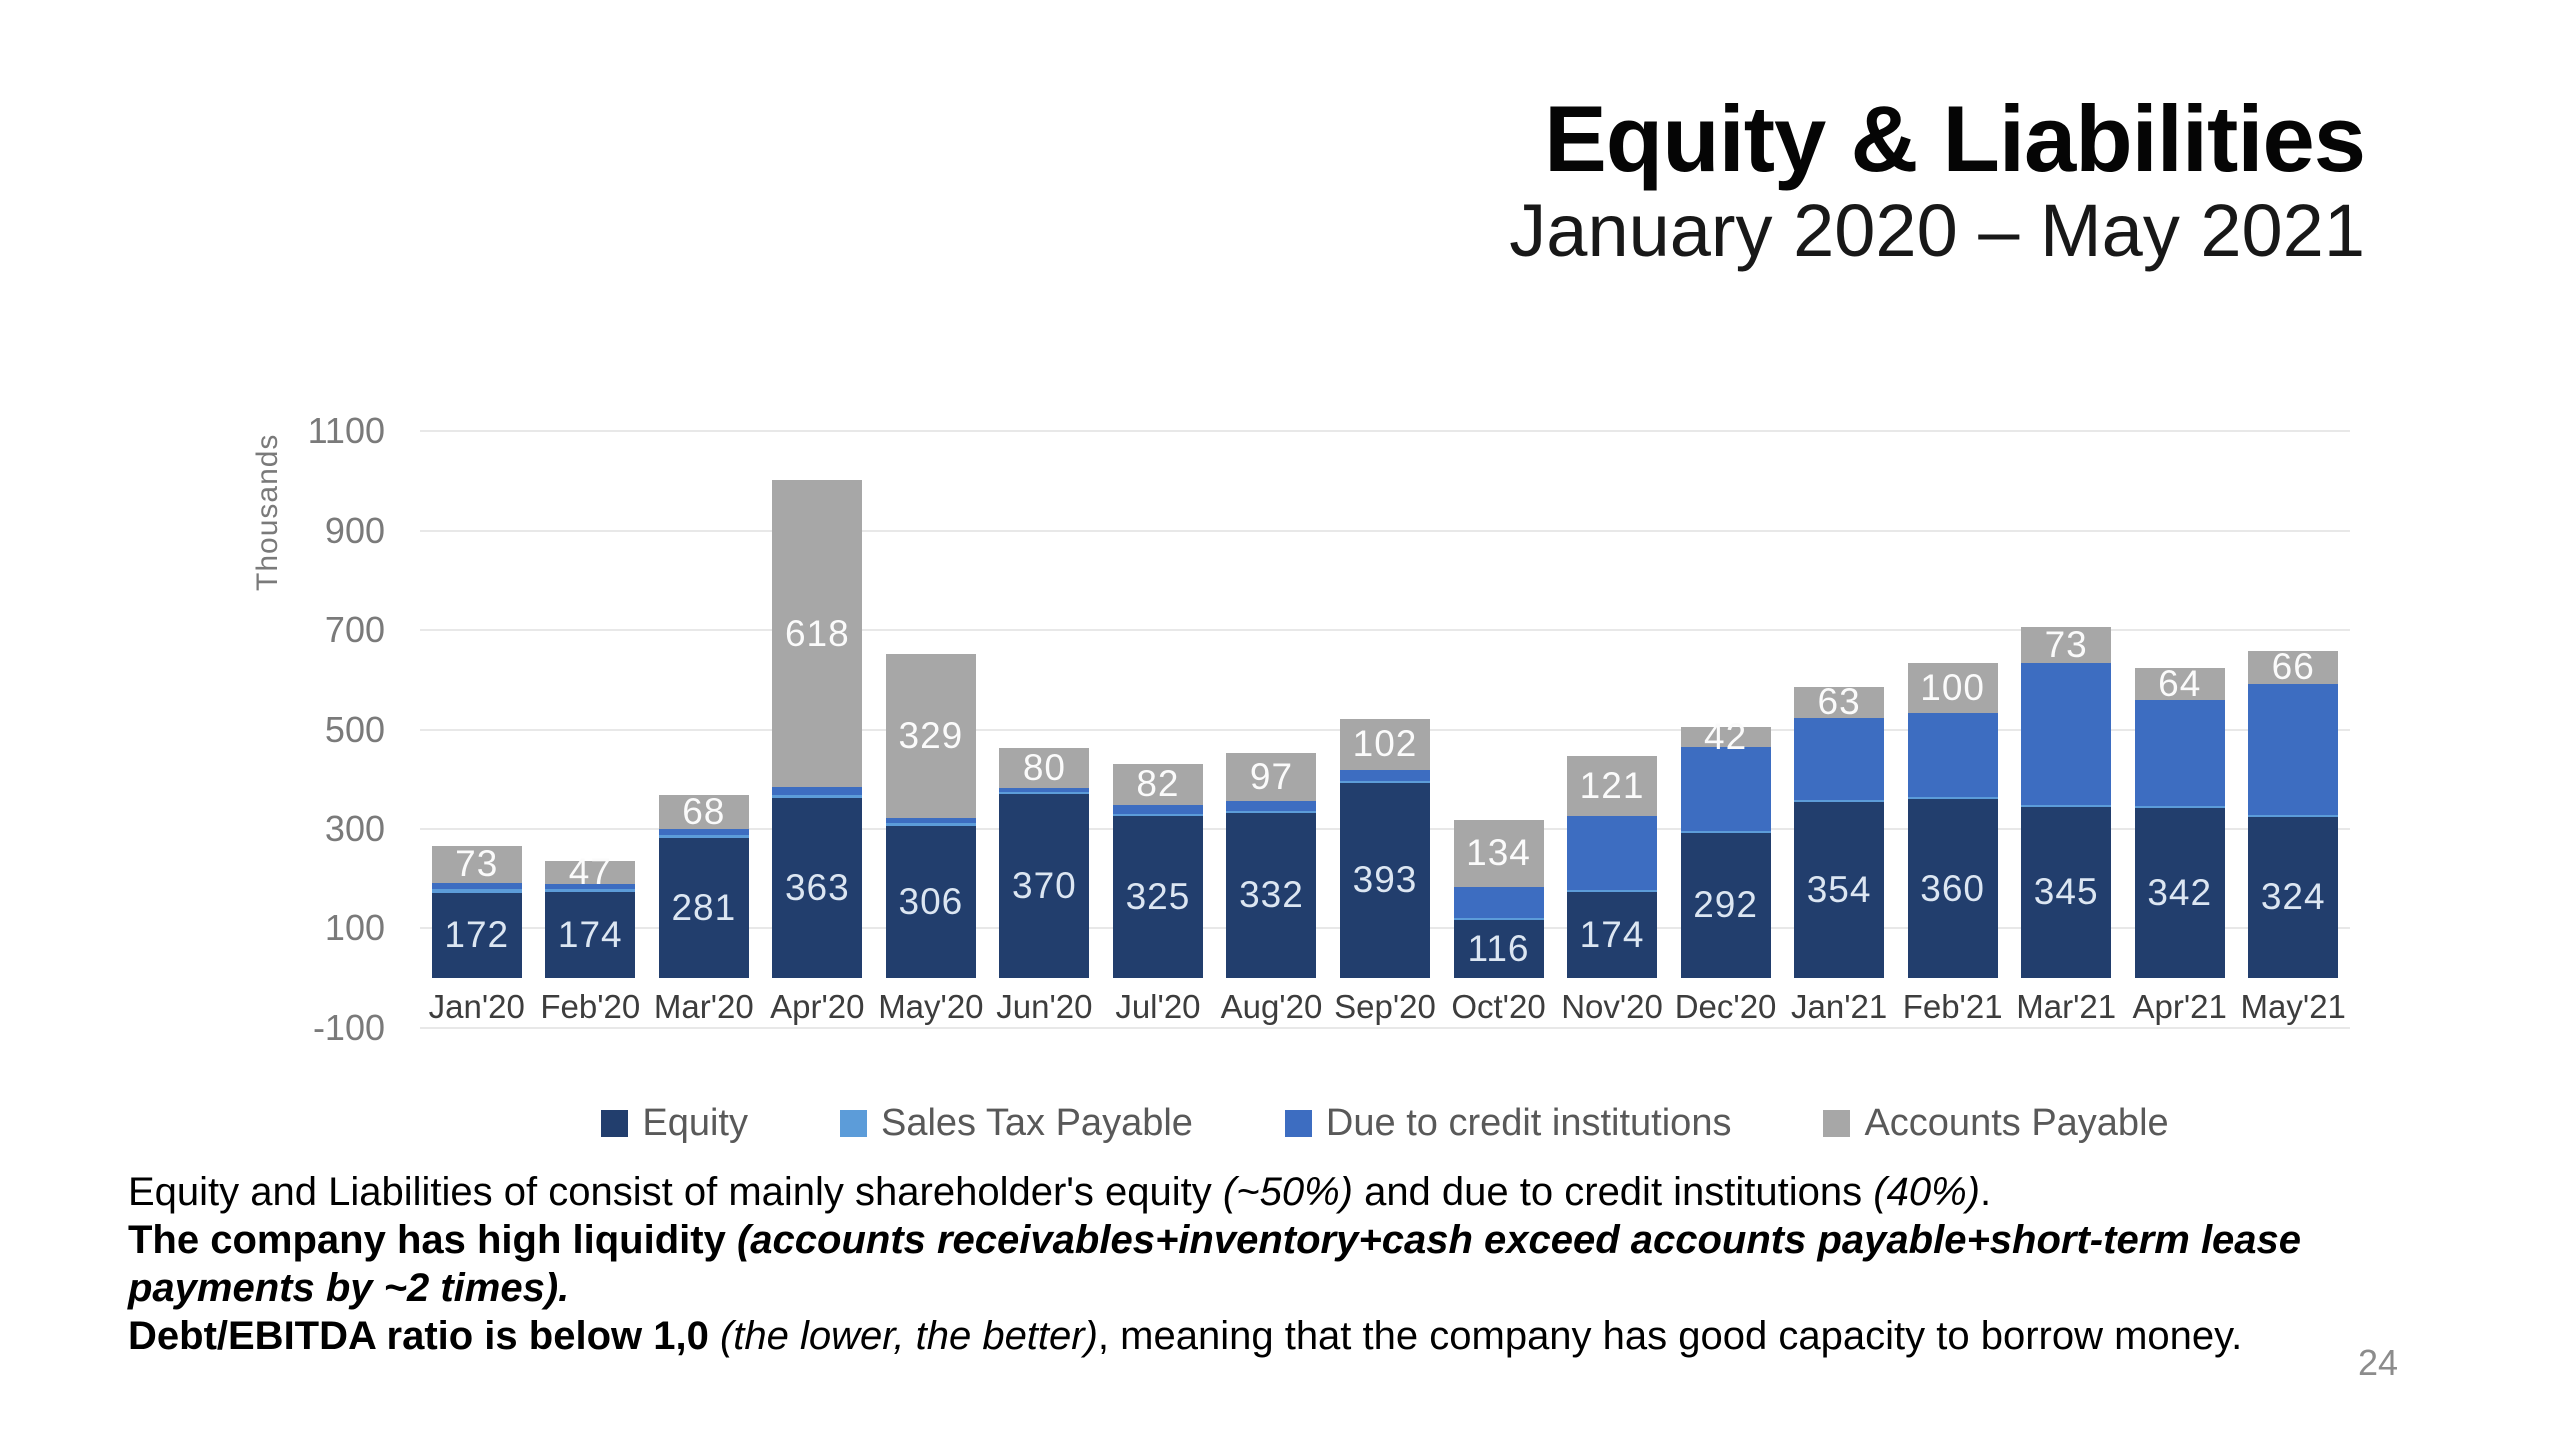 Image resolution: width=2560 pixels, height=1440 pixels. I want to click on bar-value-label: 121, so click(1612, 785).